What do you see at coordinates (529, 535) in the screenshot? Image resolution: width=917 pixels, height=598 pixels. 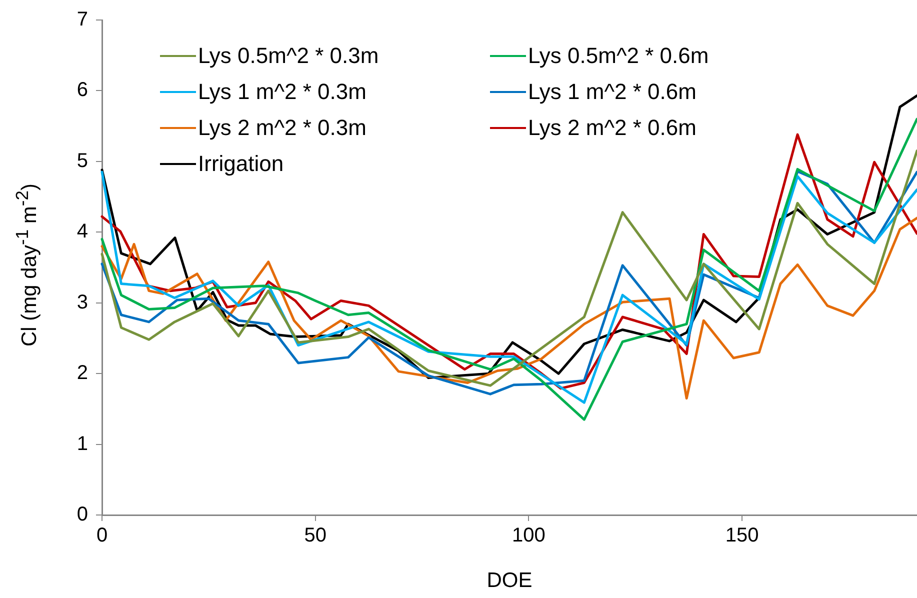 I see `x-tick-label: 100` at bounding box center [529, 535].